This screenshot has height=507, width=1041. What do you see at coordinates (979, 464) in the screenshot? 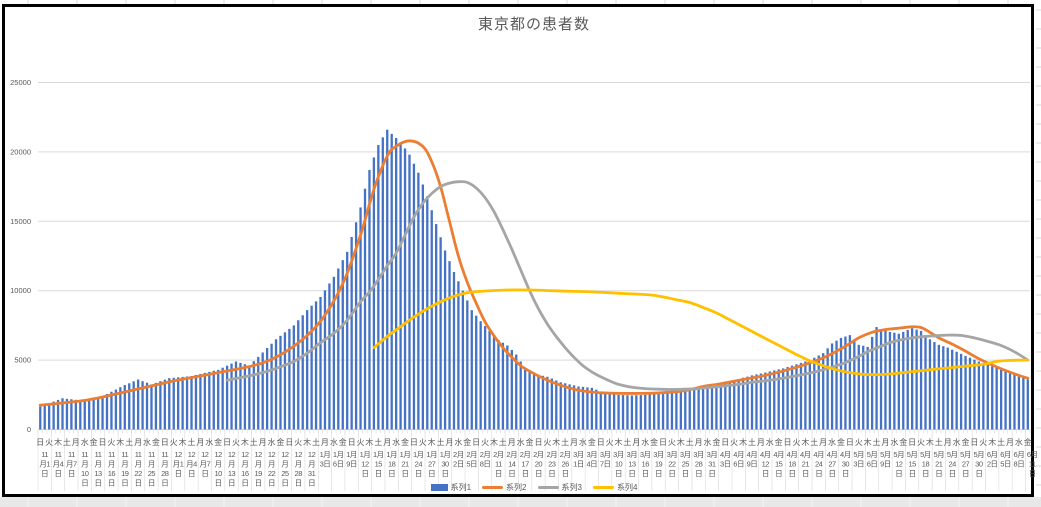
I see `date-label: 5月 30 日` at bounding box center [979, 464].